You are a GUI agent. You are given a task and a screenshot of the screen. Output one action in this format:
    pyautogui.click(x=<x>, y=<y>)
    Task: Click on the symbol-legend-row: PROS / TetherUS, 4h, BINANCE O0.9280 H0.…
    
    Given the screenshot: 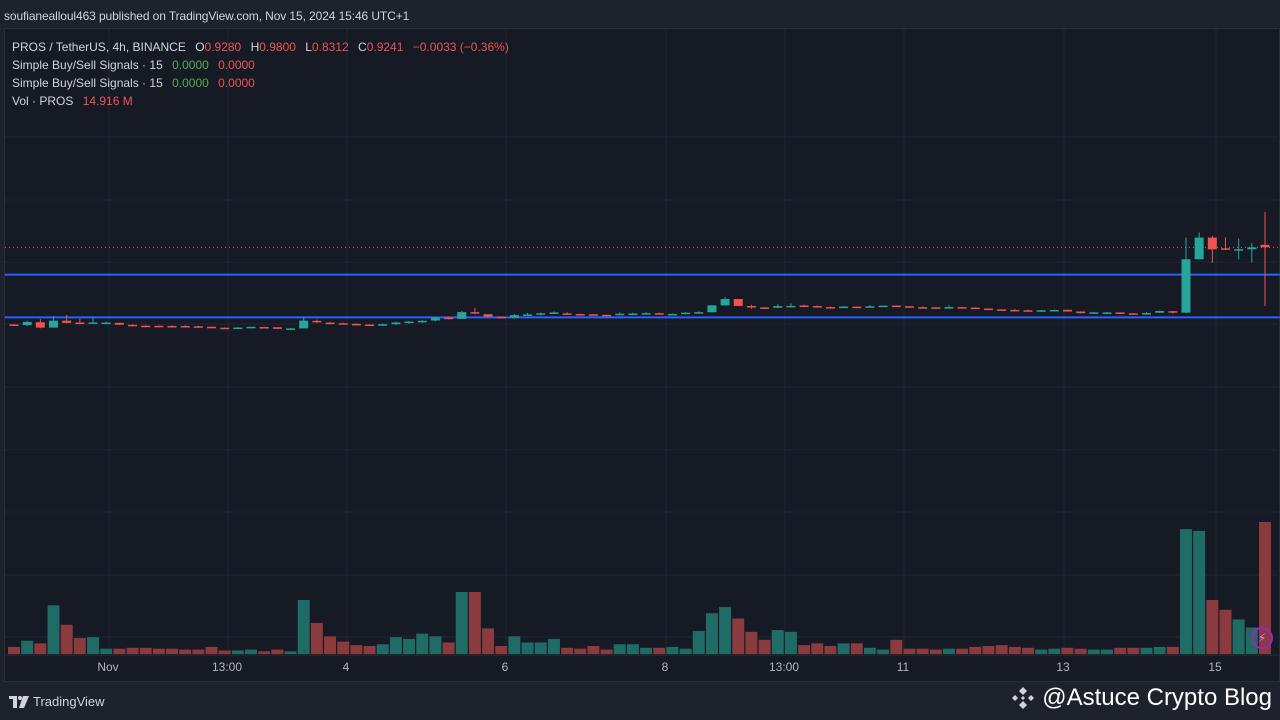 What is the action you would take?
    pyautogui.click(x=260, y=47)
    